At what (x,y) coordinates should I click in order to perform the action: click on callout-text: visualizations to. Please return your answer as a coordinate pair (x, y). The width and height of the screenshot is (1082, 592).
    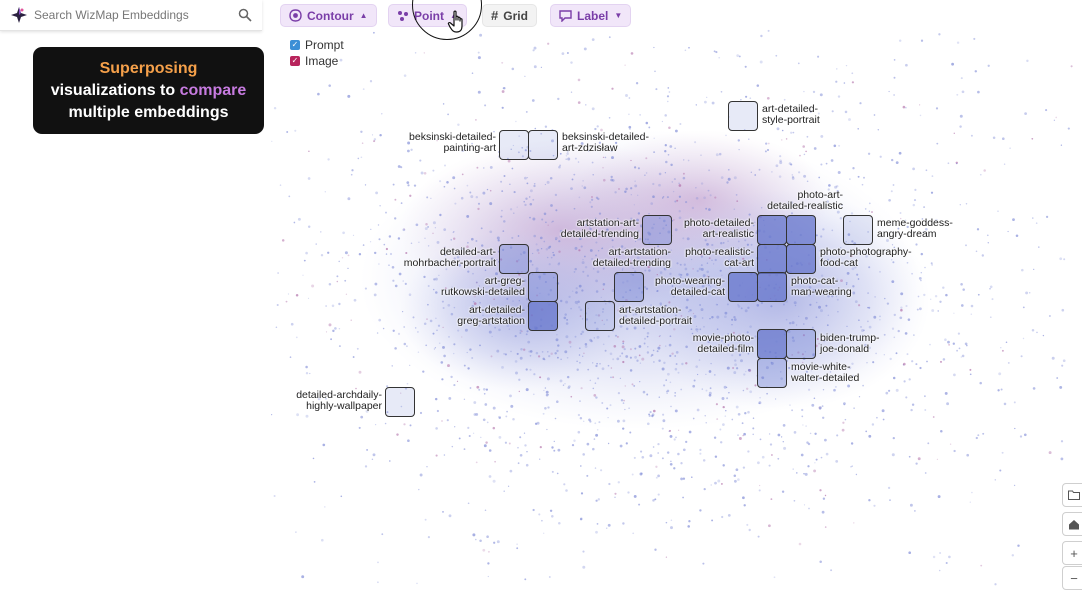
    Looking at the image, I should click on (115, 90).